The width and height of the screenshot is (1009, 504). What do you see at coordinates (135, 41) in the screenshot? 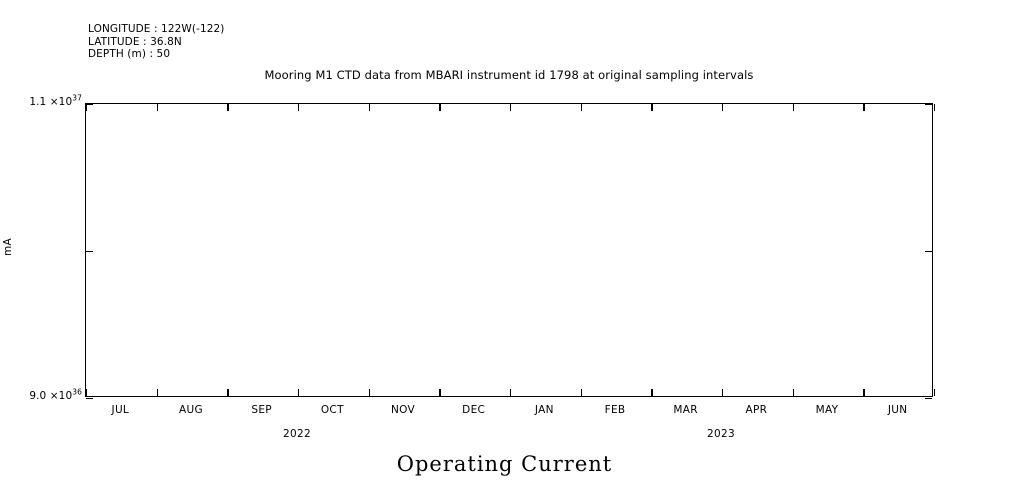
I see `metadata-latitude: LATITUDE : 36.8N` at bounding box center [135, 41].